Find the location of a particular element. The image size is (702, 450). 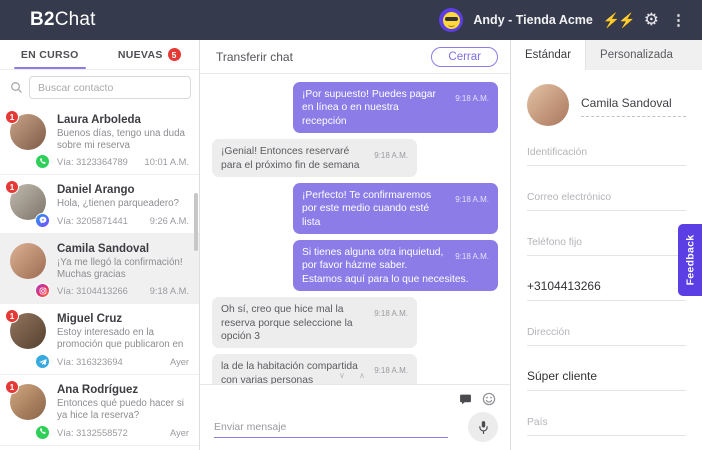

tab-en-curso-label: EN CURSO is located at coordinates (49, 54).